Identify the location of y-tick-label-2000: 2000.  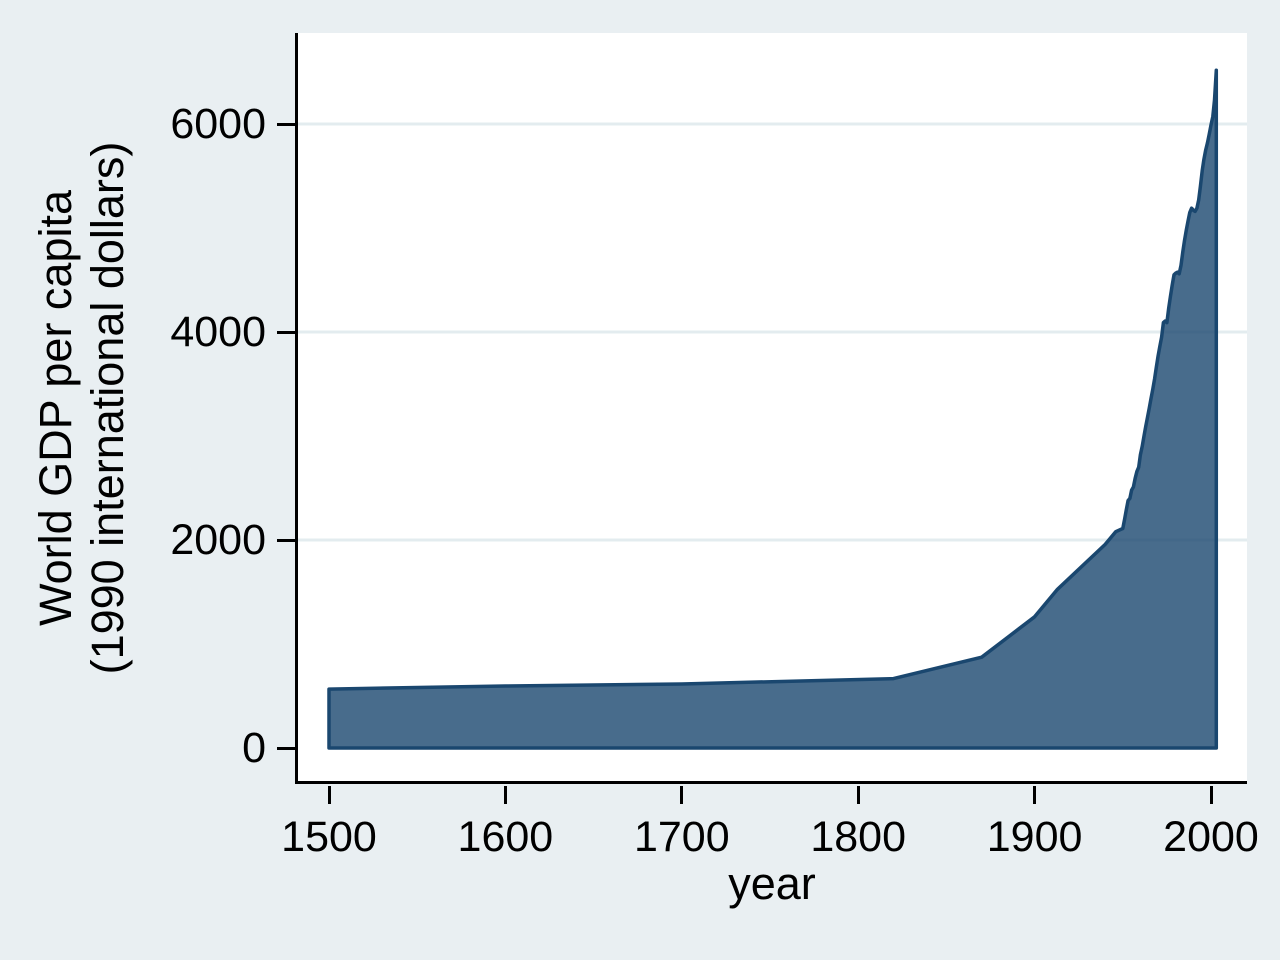
(218, 540).